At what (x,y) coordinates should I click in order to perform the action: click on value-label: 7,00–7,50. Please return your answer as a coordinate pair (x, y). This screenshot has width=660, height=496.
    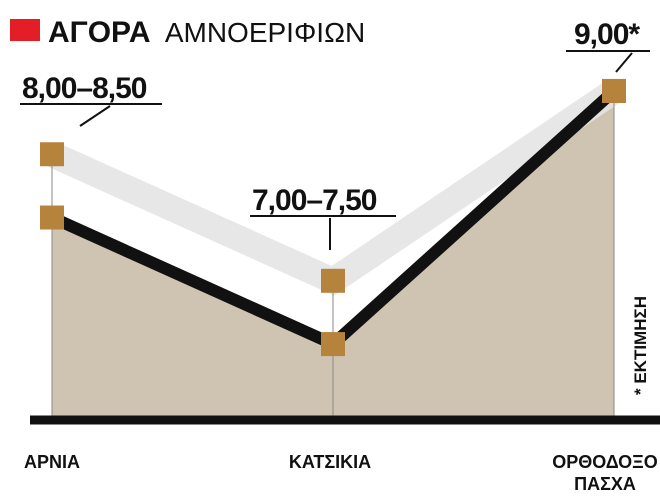
    Looking at the image, I should click on (314, 200).